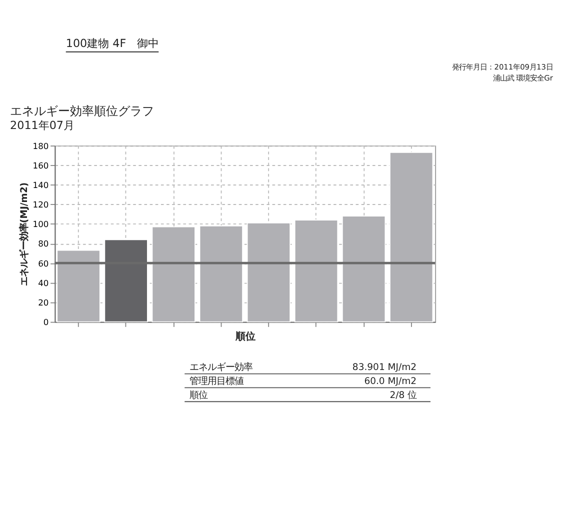 The image size is (565, 524). I want to click on y-tick-label: 120, so click(40, 205).